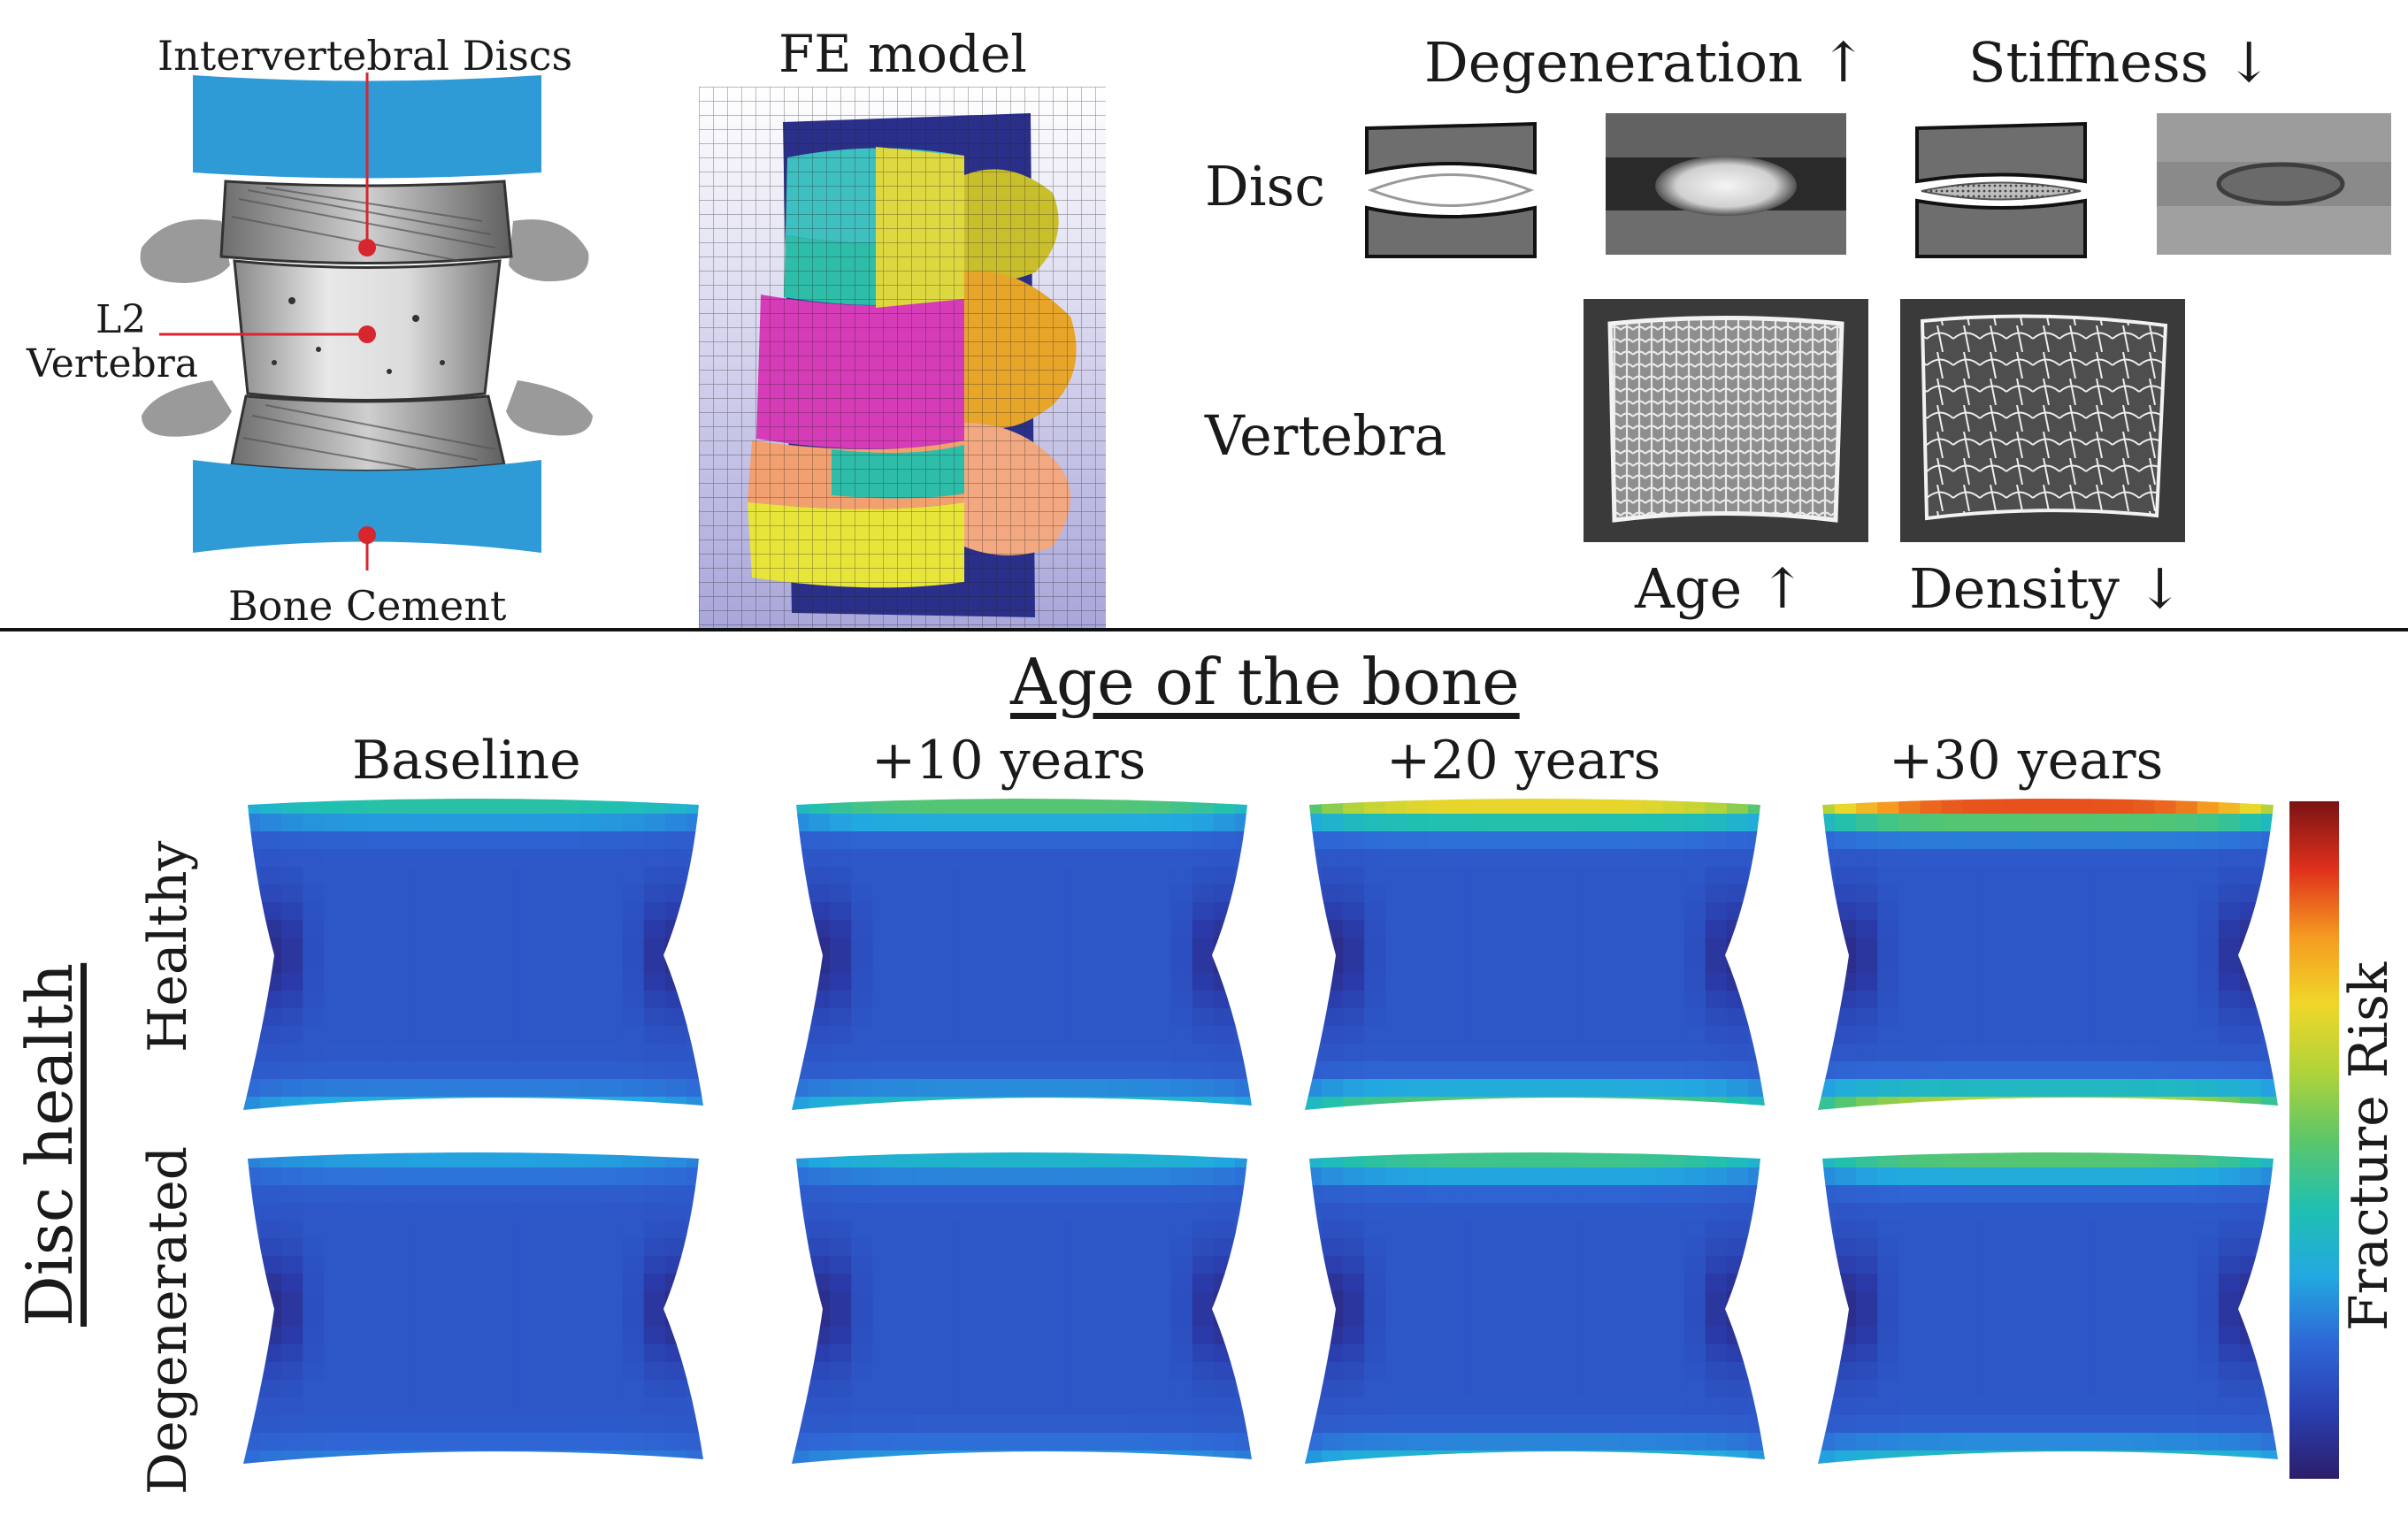 This screenshot has height=1523, width=2408. What do you see at coordinates (1009, 761) in the screenshot?
I see `col-label-10-years: +10 years` at bounding box center [1009, 761].